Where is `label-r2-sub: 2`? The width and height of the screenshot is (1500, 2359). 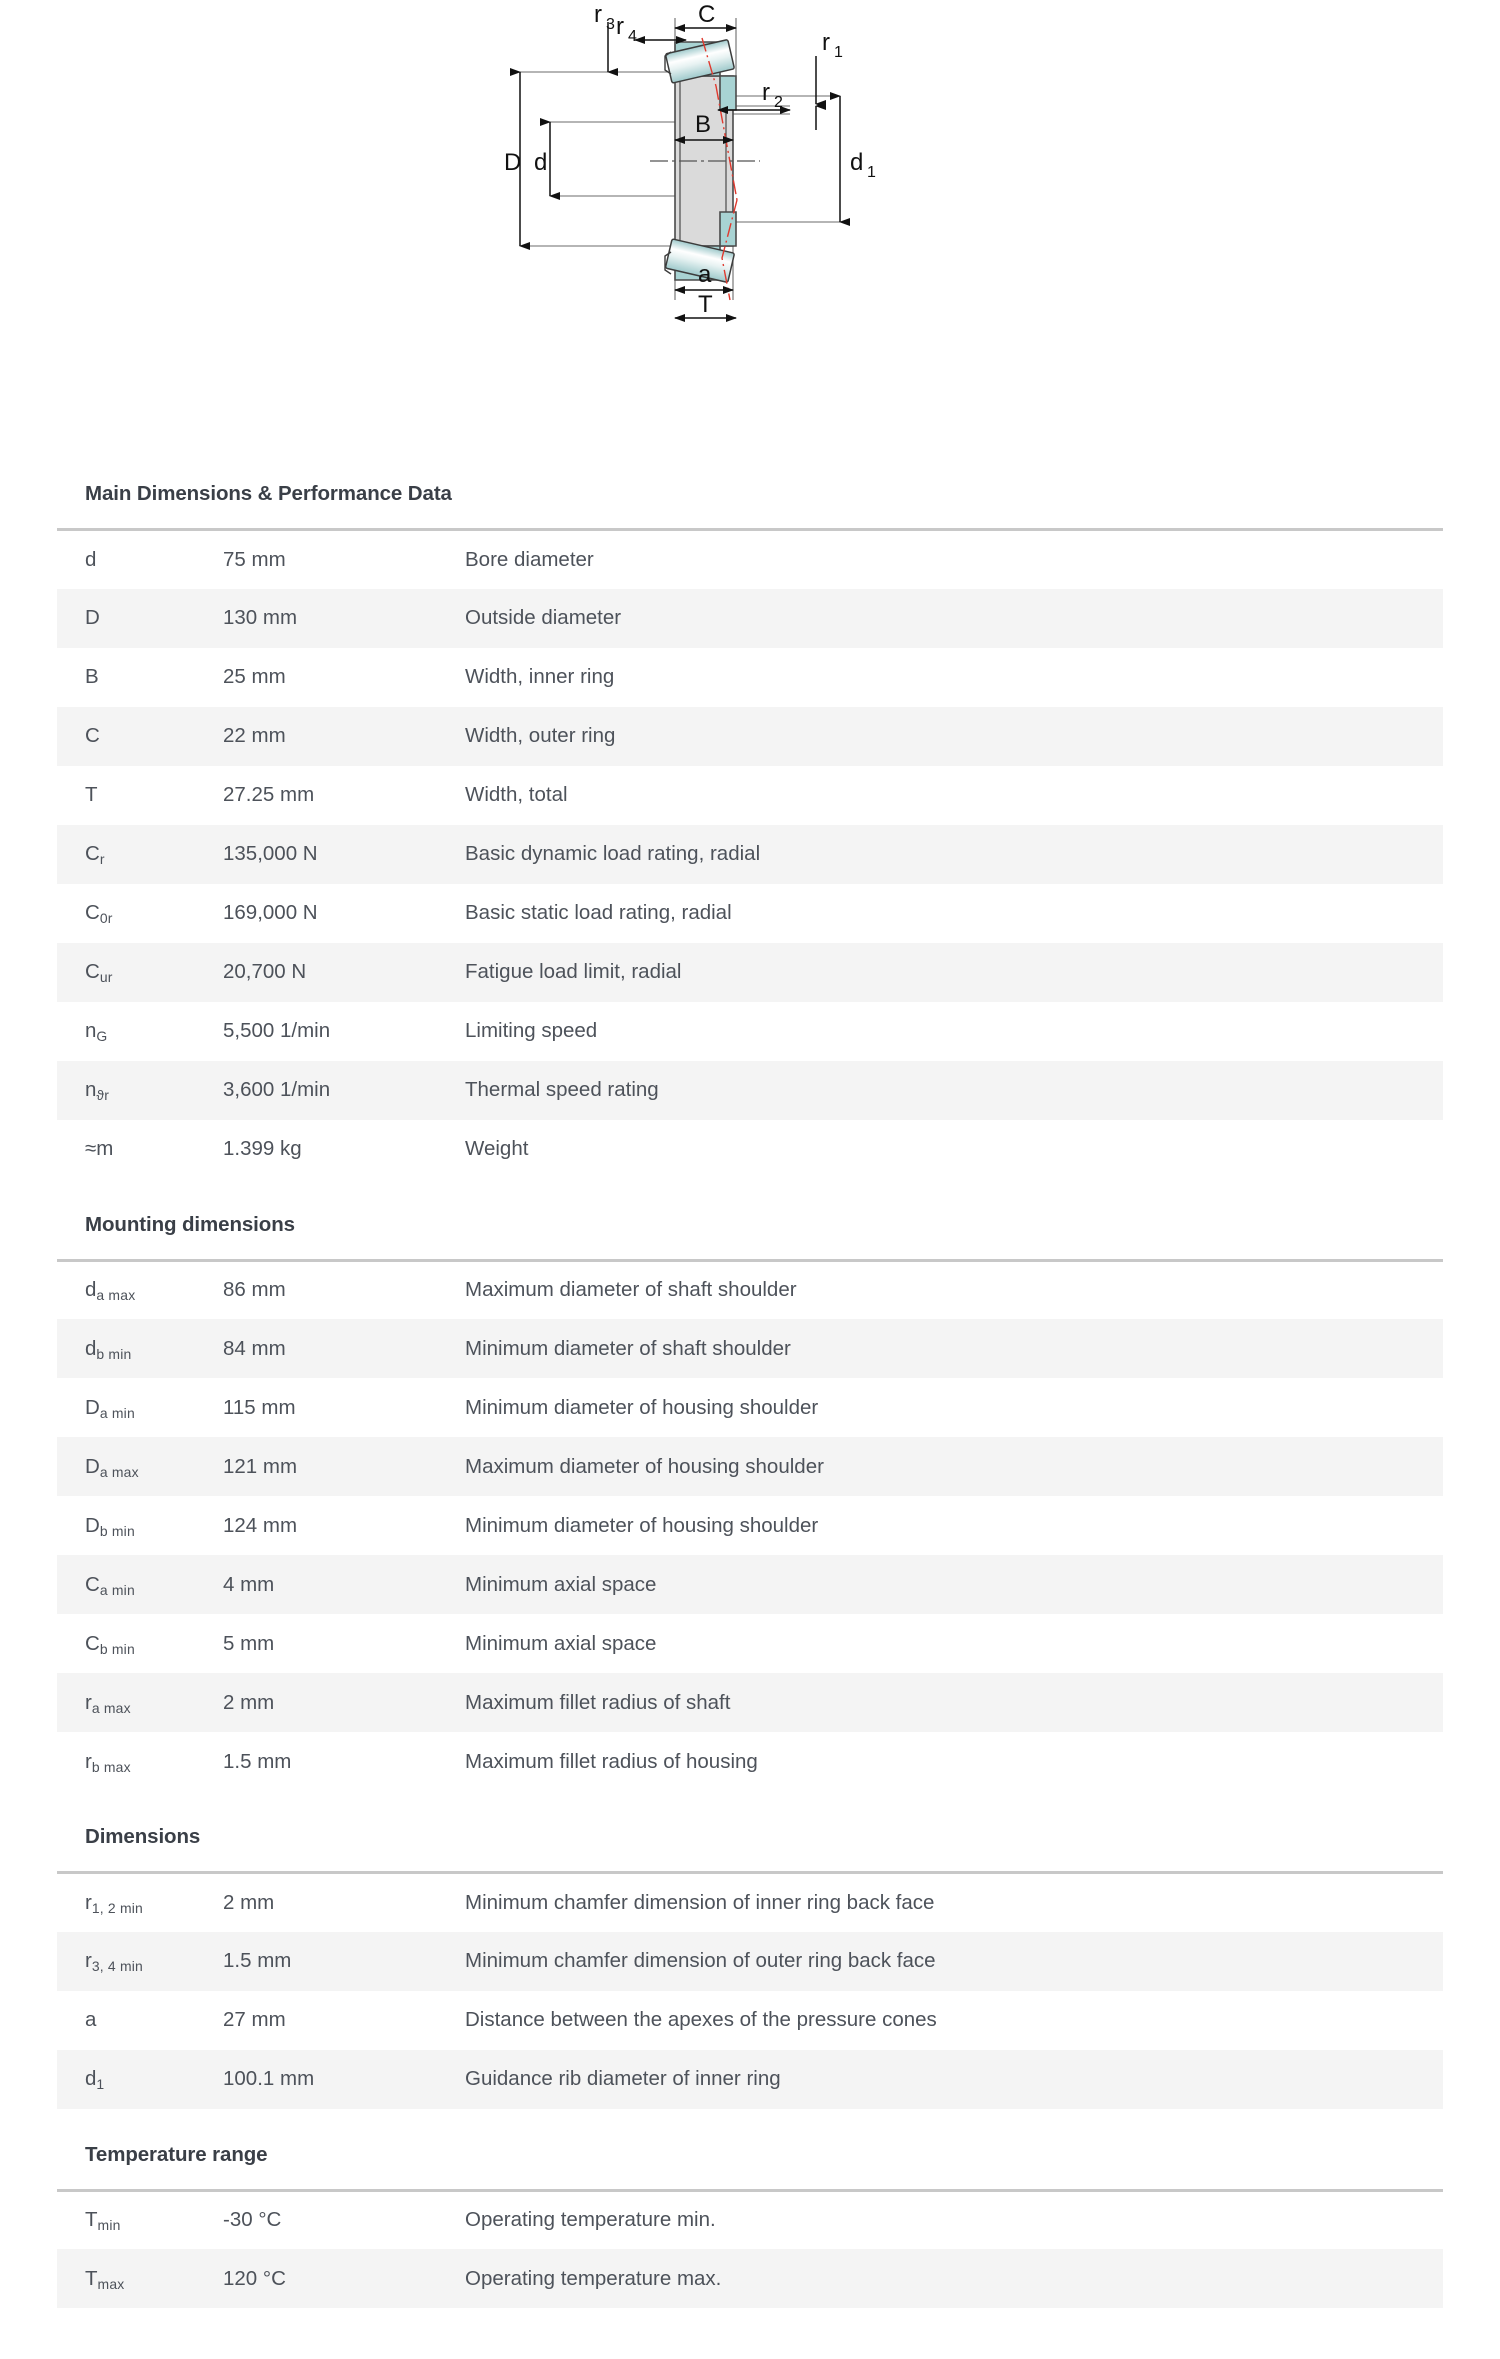
label-r2-sub: 2 is located at coordinates (778, 102).